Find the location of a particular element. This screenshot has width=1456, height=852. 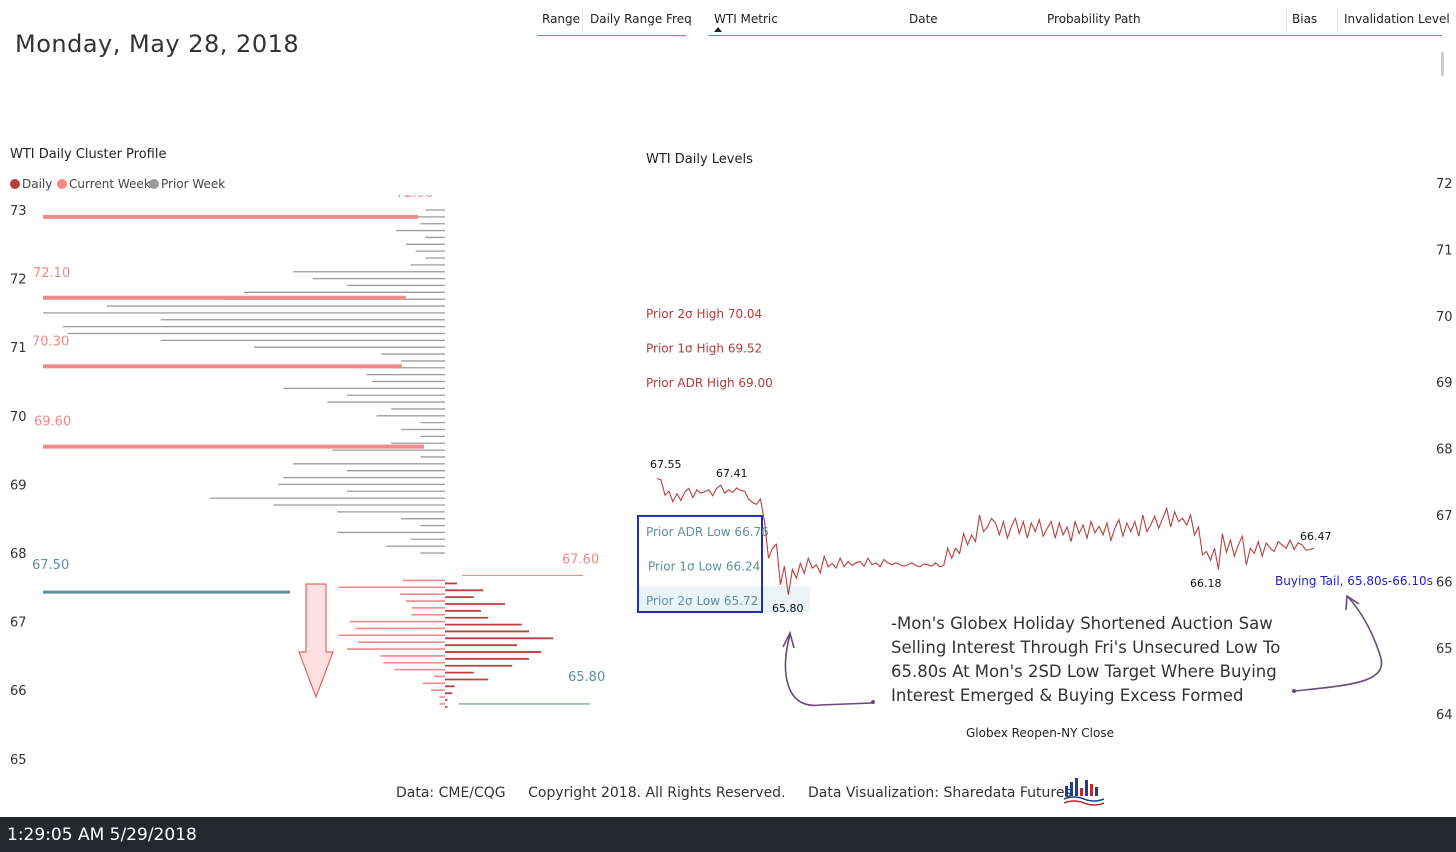

page-title: Monday, May 28, 2018 is located at coordinates (157, 44).